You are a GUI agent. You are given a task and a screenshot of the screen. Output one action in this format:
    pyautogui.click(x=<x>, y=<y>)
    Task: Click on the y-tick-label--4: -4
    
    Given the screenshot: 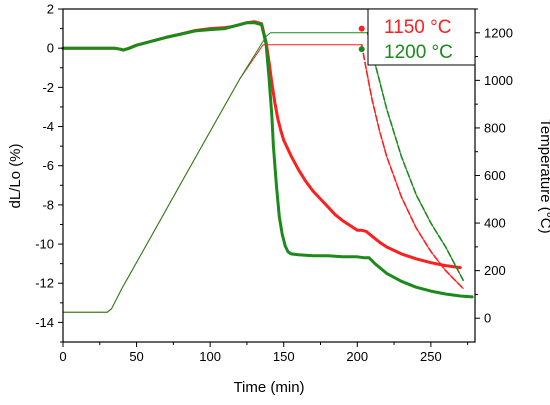 What is the action you would take?
    pyautogui.click(x=48, y=126)
    